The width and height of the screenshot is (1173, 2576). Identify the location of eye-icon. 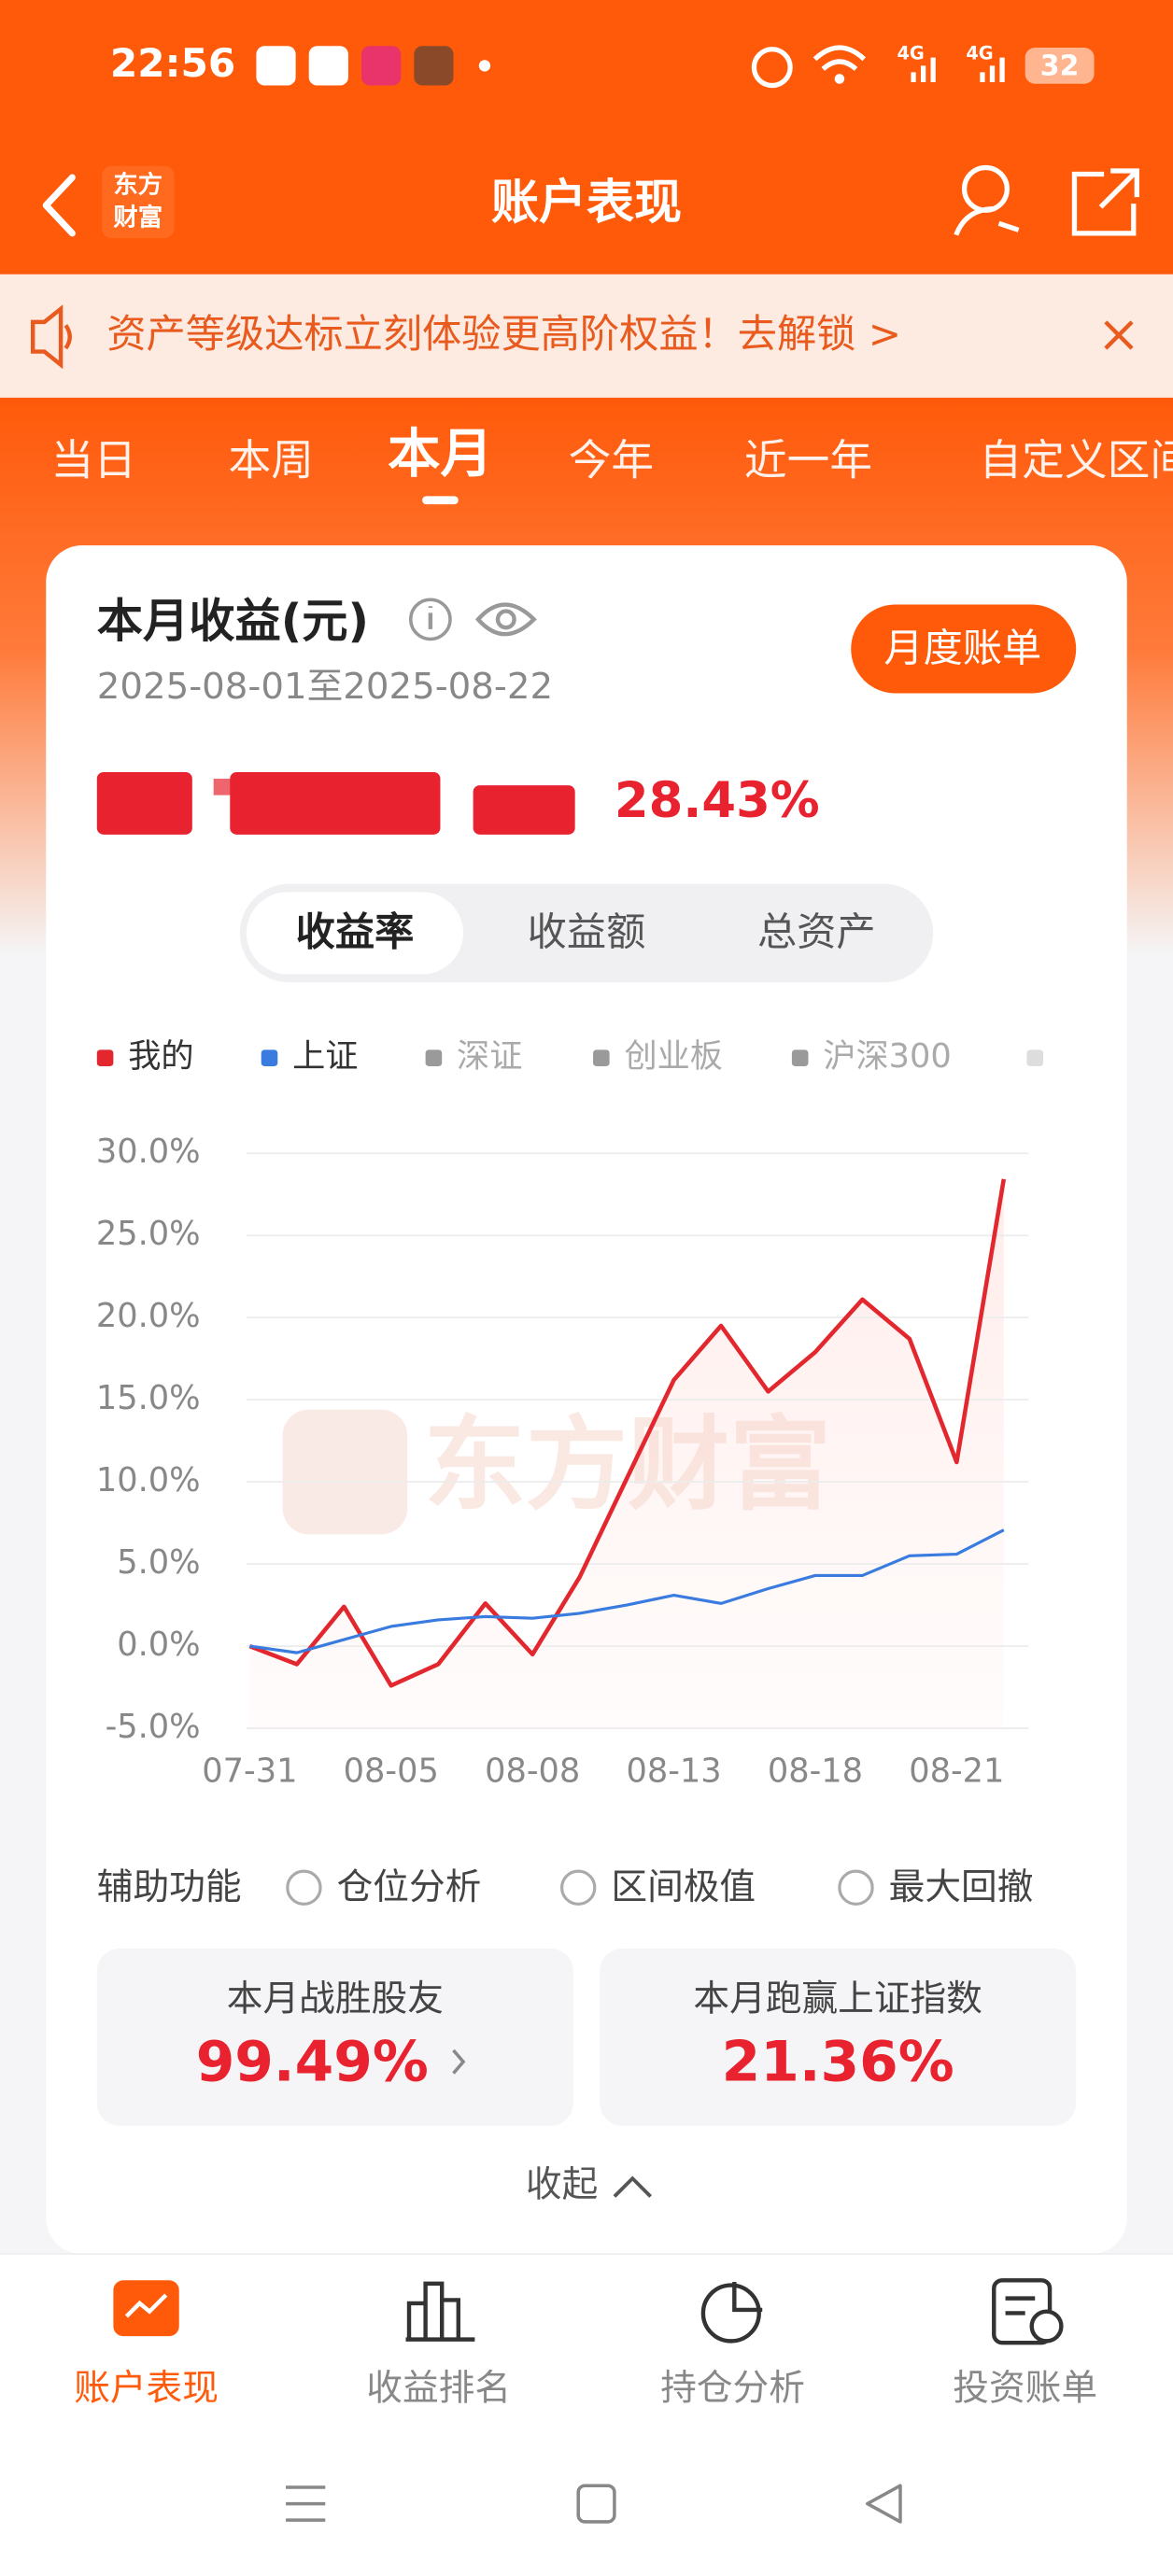
(505, 619).